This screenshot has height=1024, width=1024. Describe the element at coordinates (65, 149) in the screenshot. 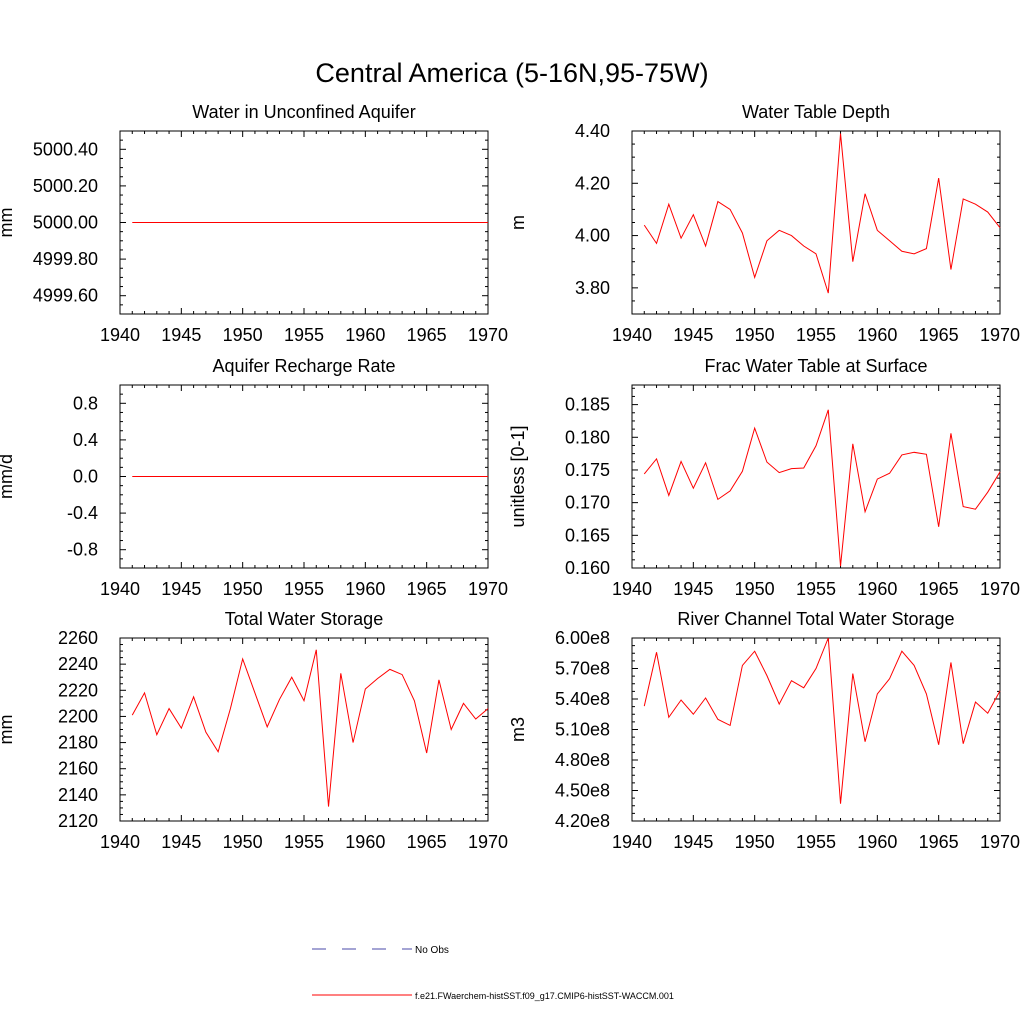

I see `y-tick-label: 5000.40` at that location.